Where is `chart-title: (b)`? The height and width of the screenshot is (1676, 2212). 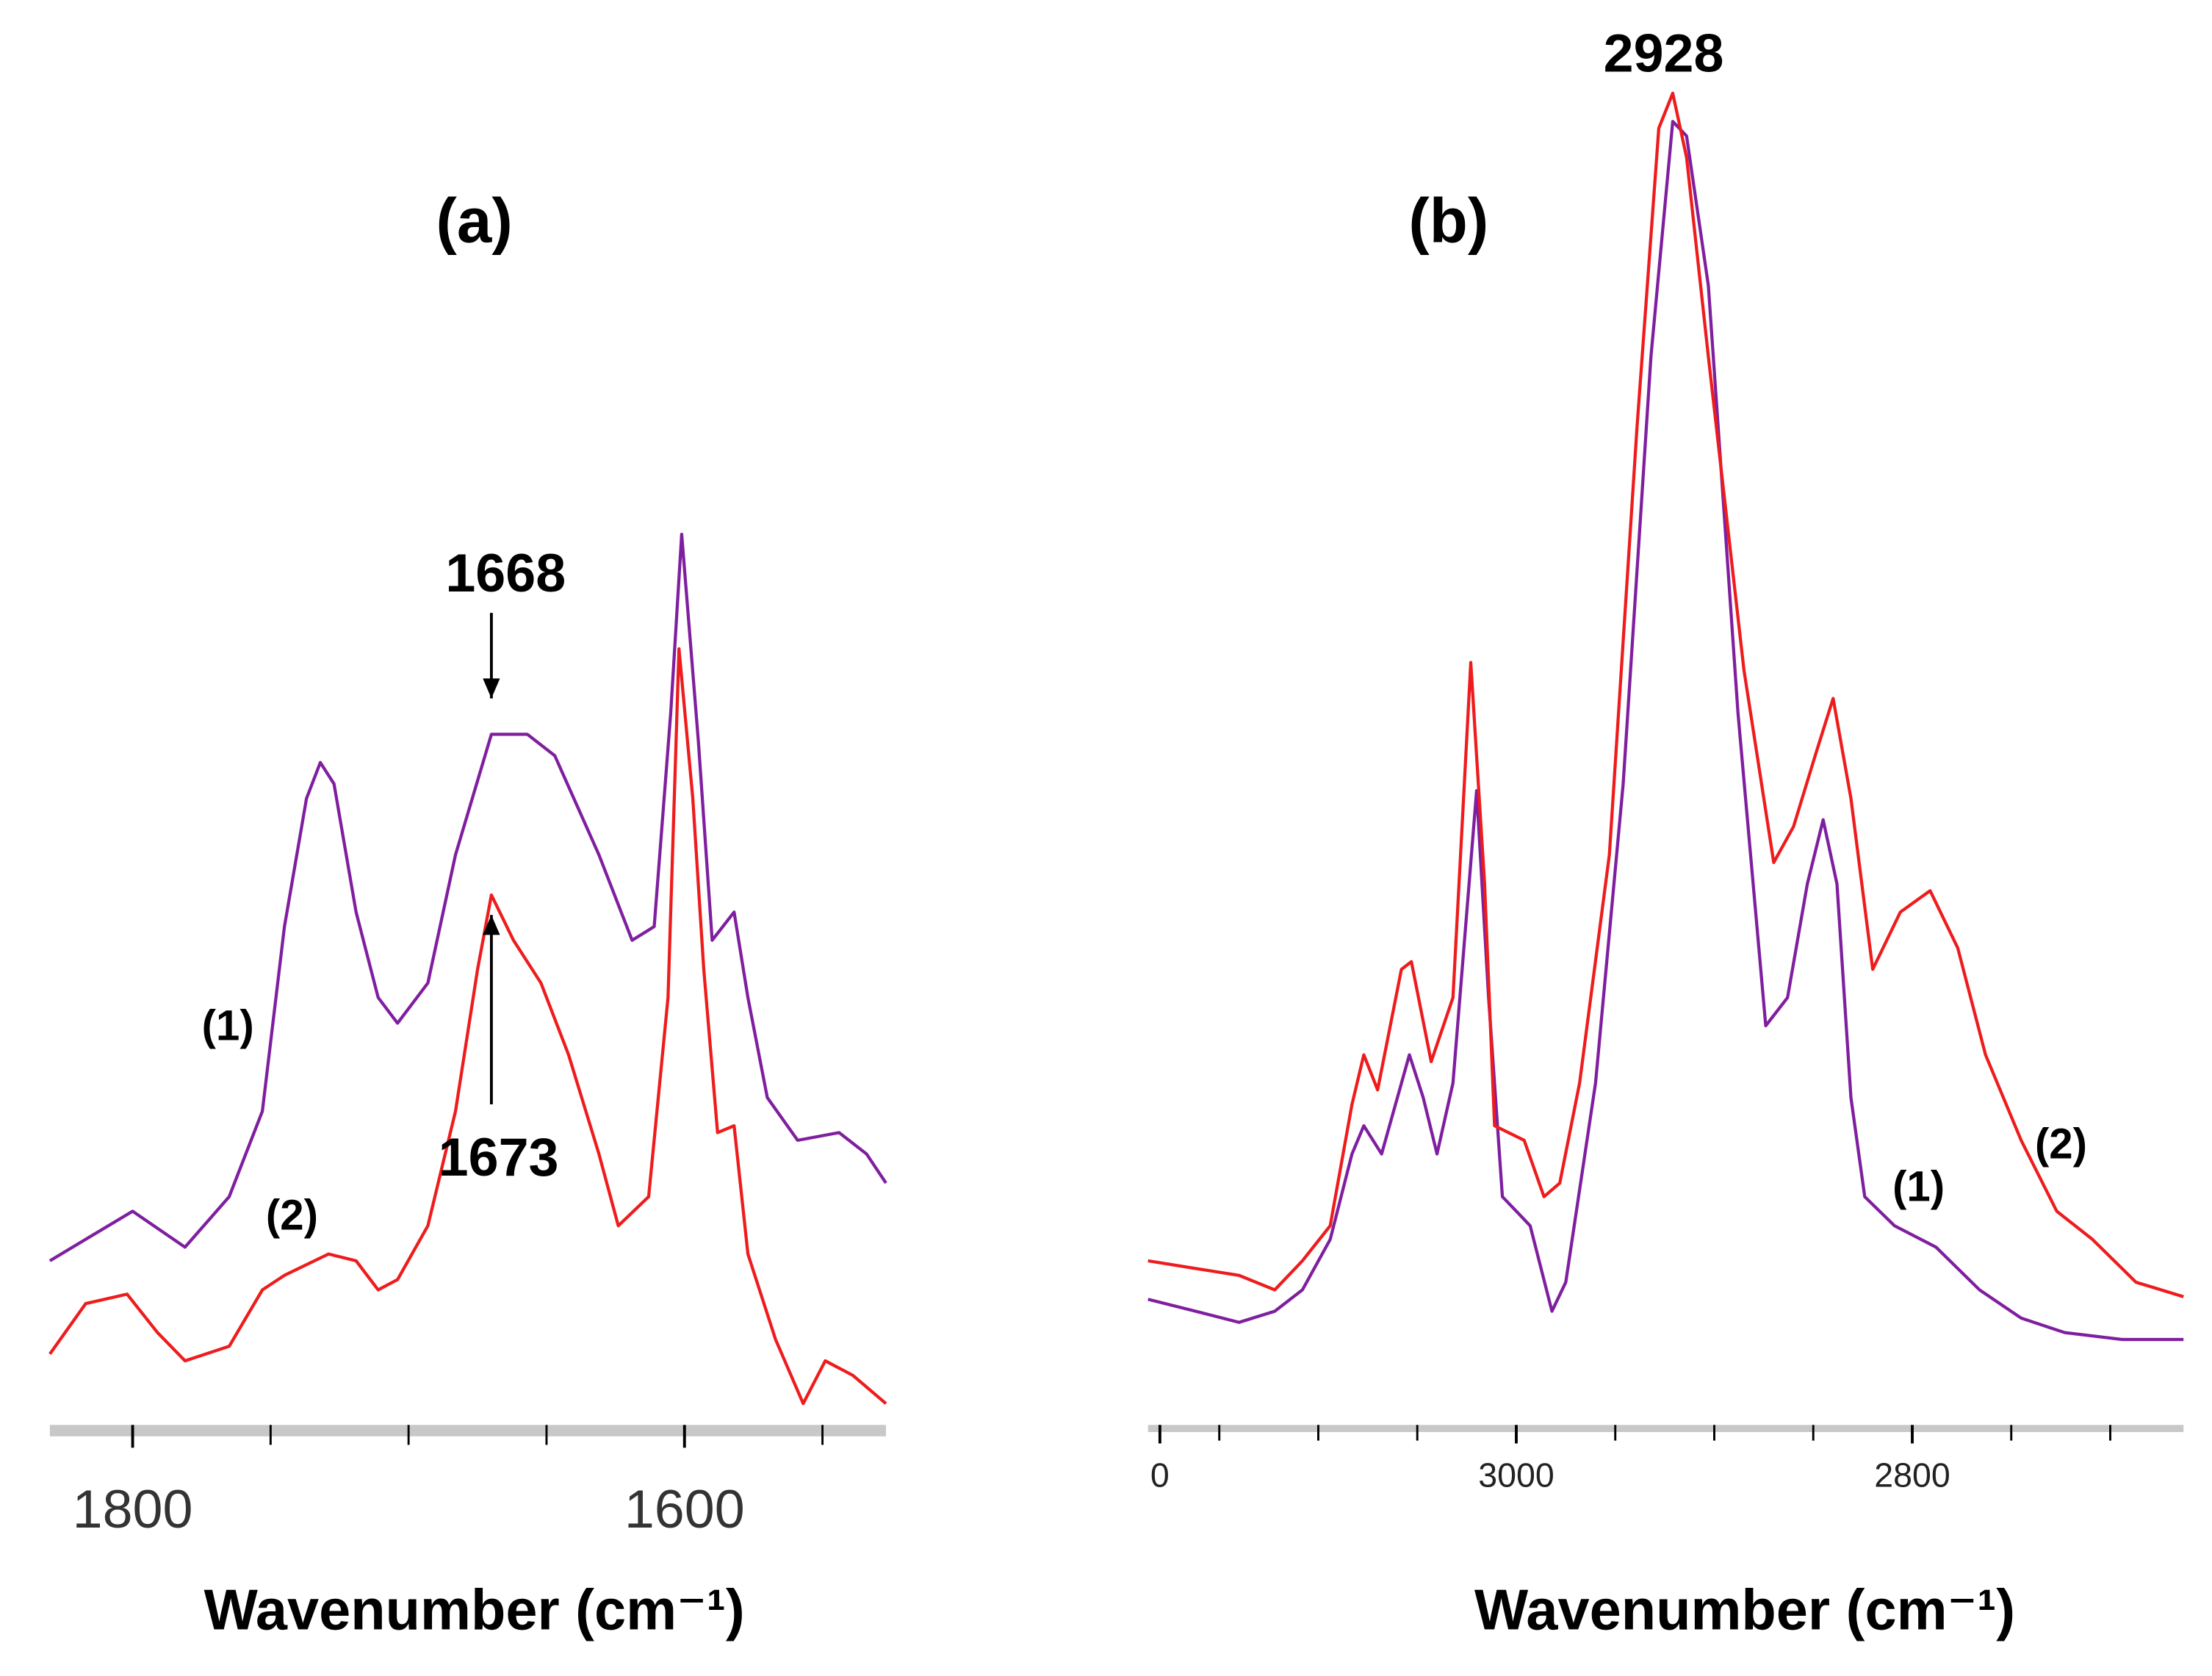
chart-title: (b) is located at coordinates (1448, 221).